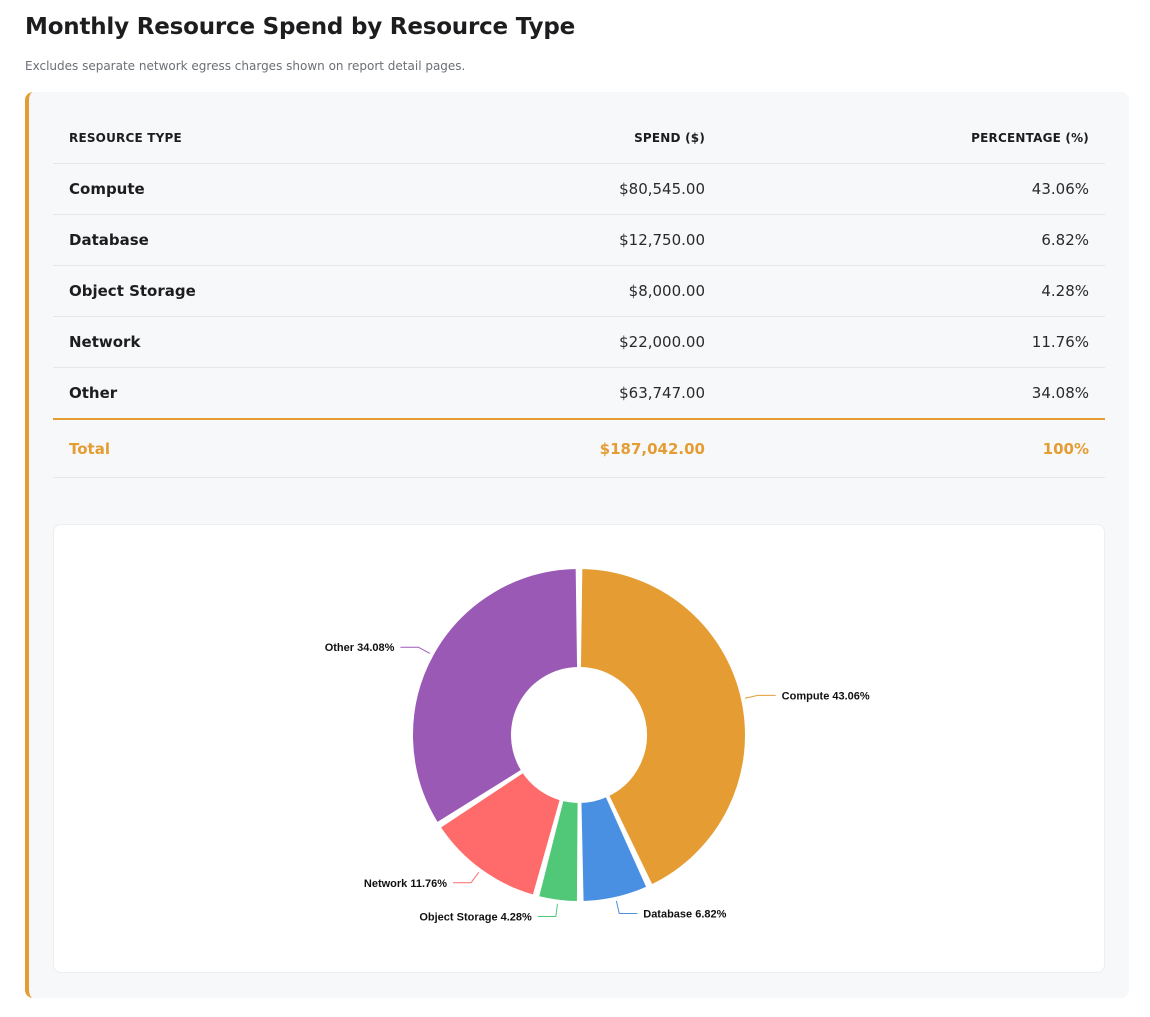 The width and height of the screenshot is (1150, 1017). What do you see at coordinates (626, 907) in the screenshot?
I see `leader-line-database` at bounding box center [626, 907].